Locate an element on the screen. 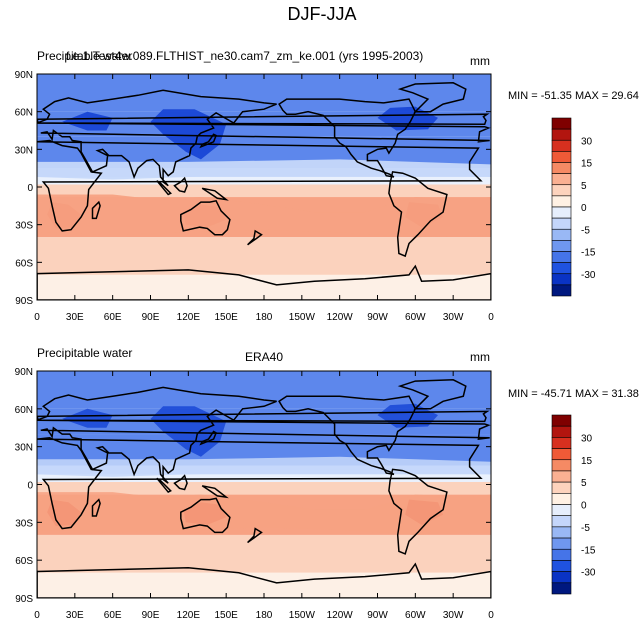 This screenshot has height=627, width=644. lon-tick-label: 120E is located at coordinates (189, 615).